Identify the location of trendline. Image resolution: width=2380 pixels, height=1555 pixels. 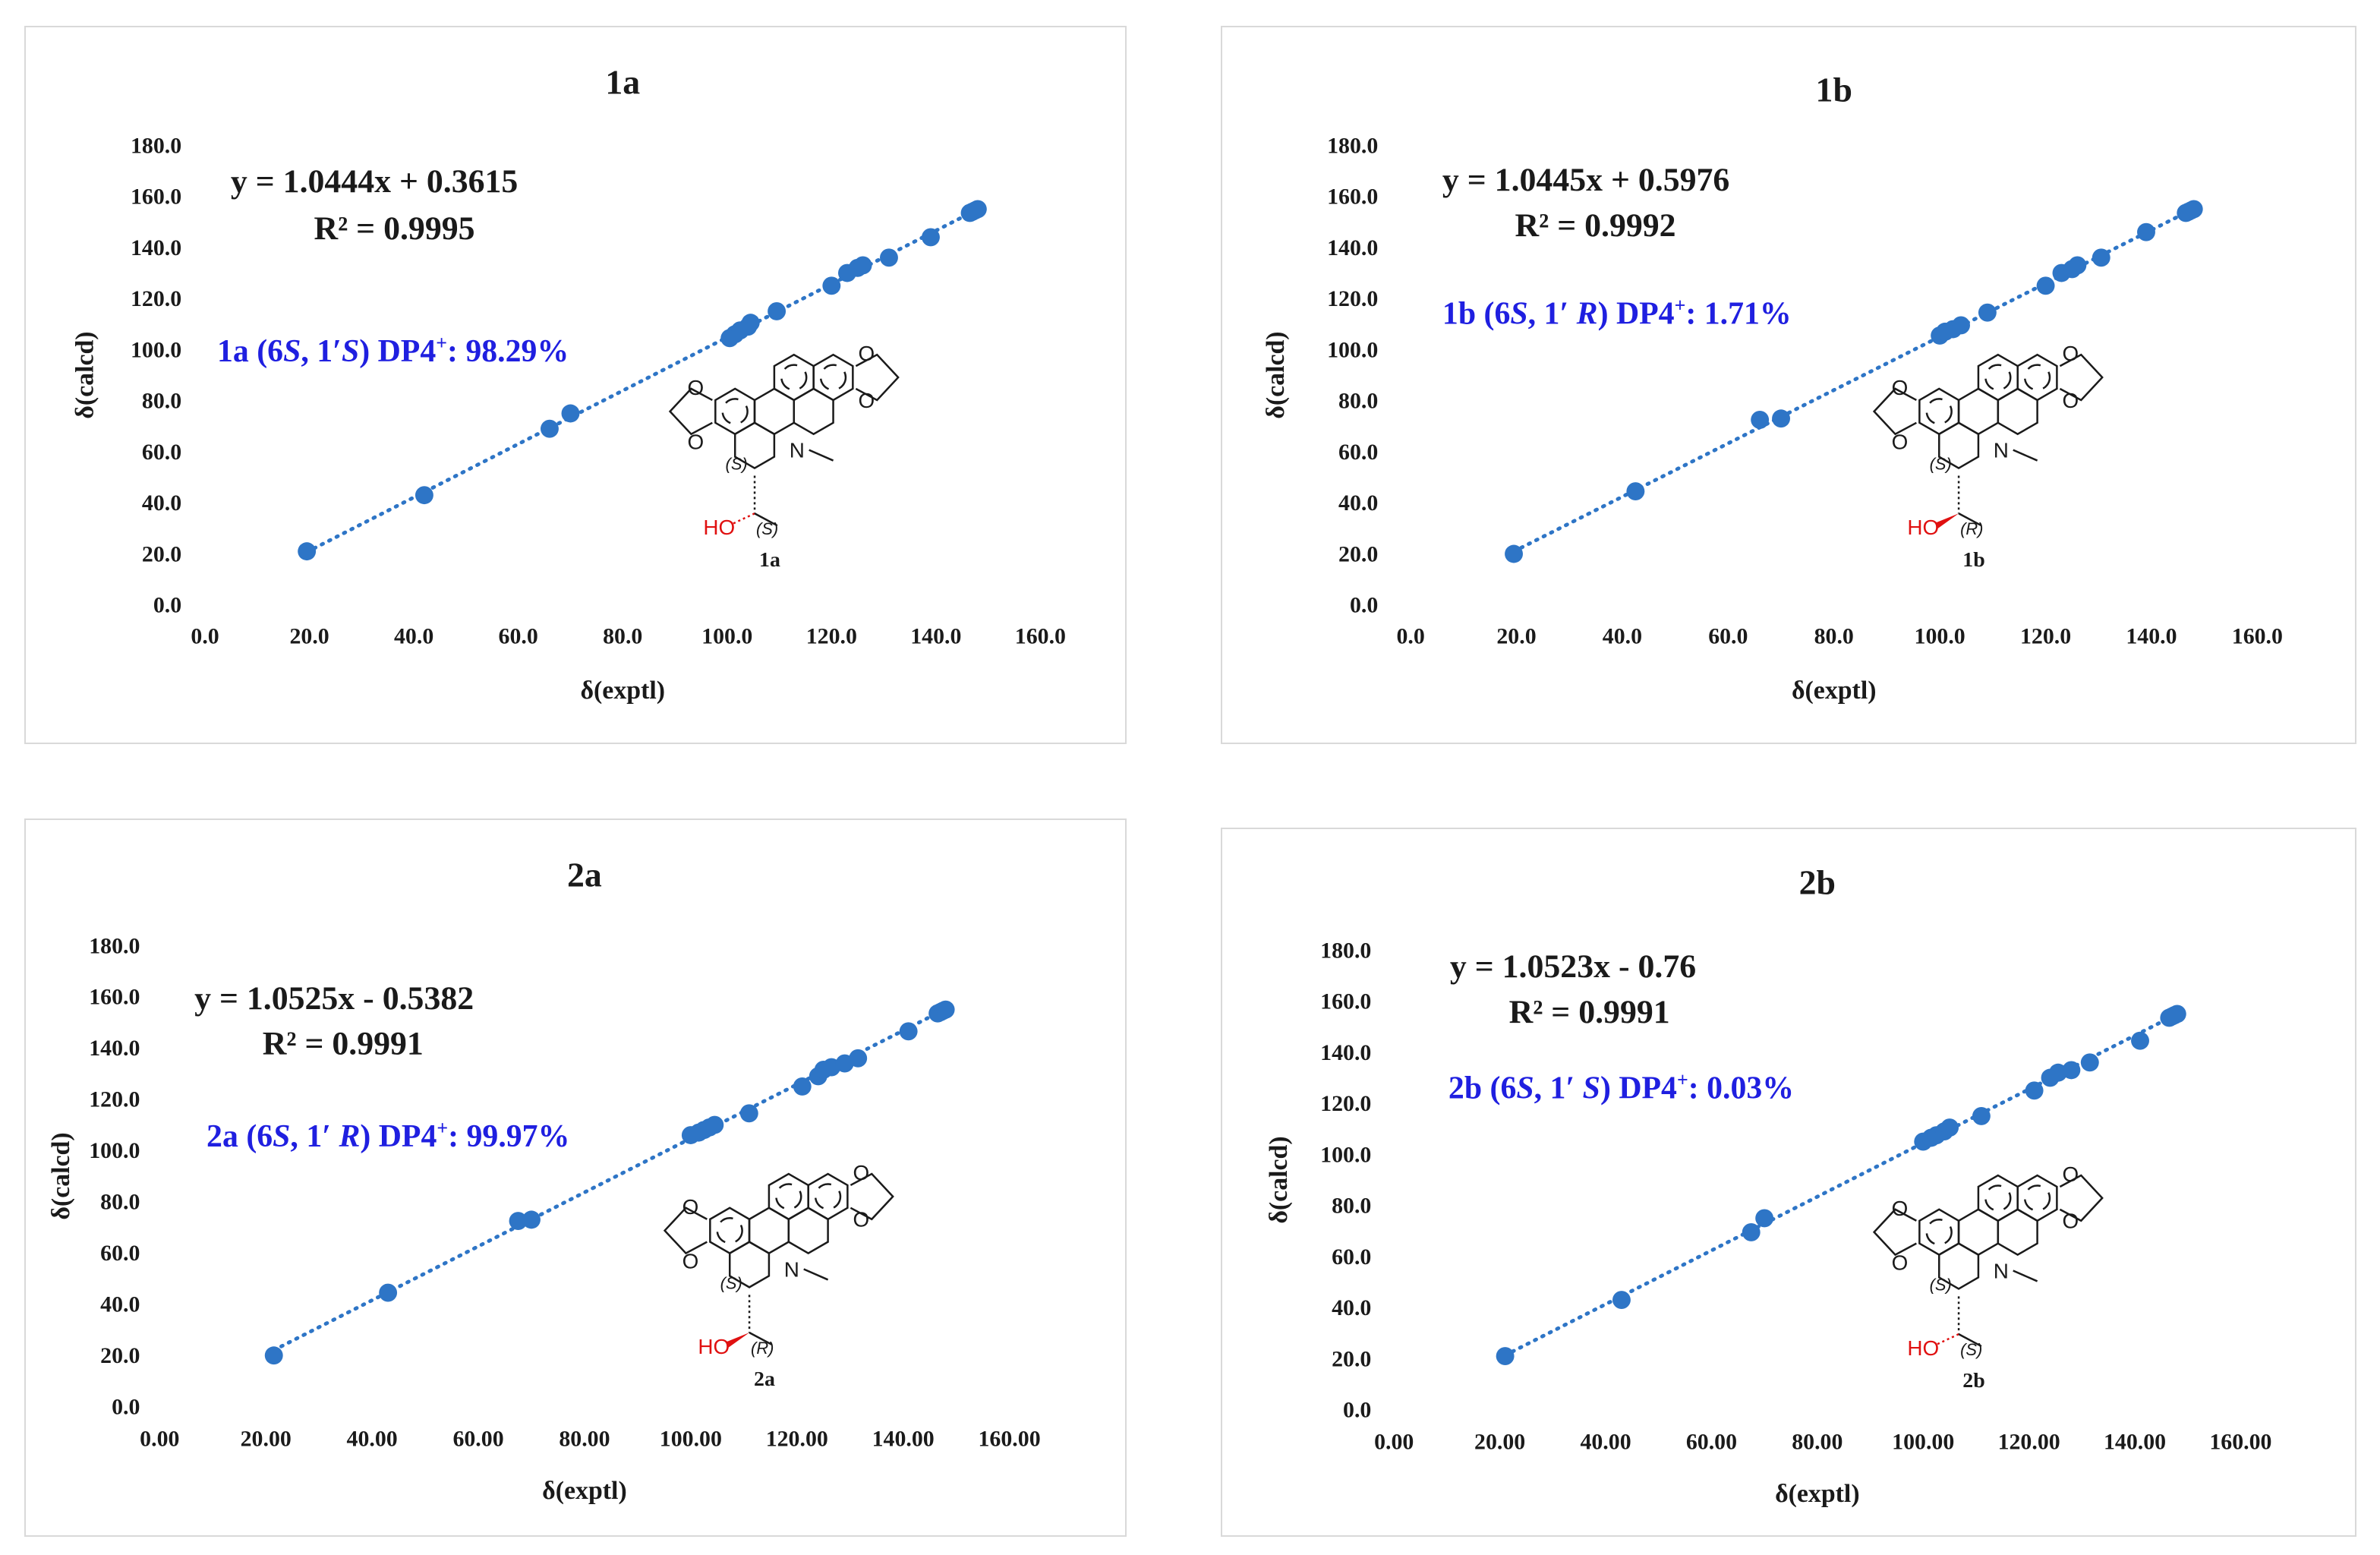
(642, 380).